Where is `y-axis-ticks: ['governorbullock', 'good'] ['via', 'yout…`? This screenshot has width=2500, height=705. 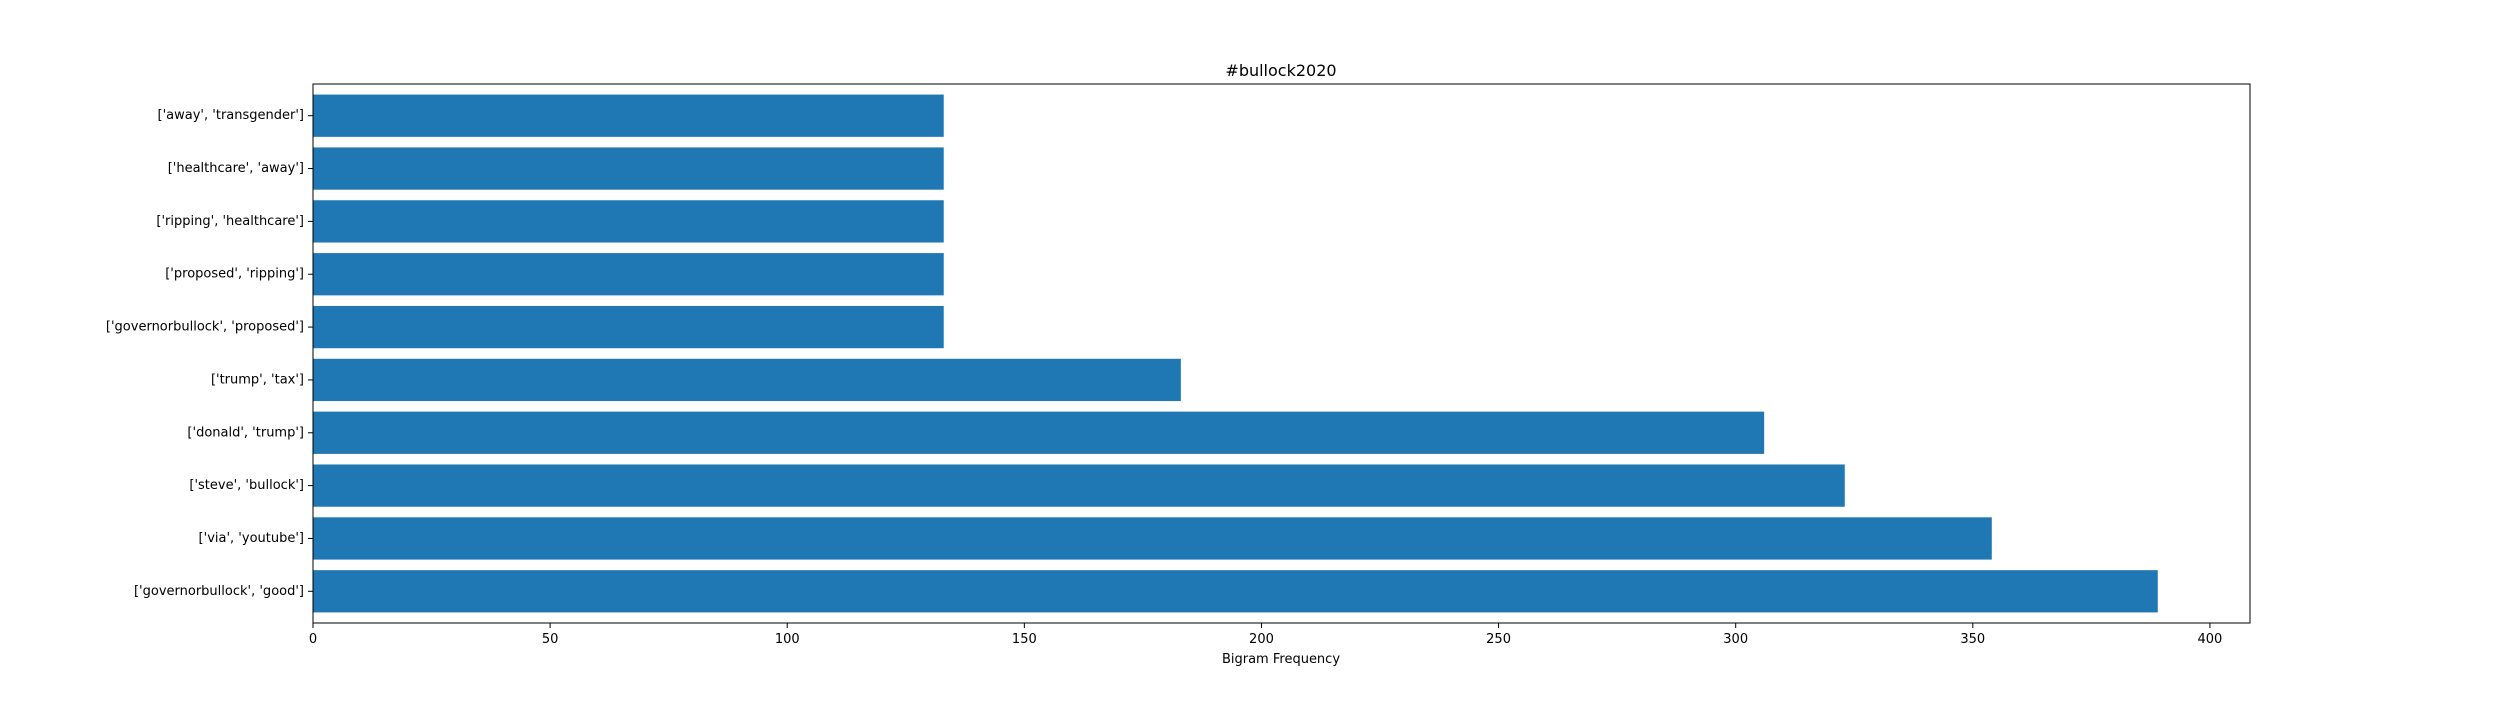
y-axis-ticks: ['governorbullock', 'good'] ['via', 'yout… is located at coordinates (209, 353).